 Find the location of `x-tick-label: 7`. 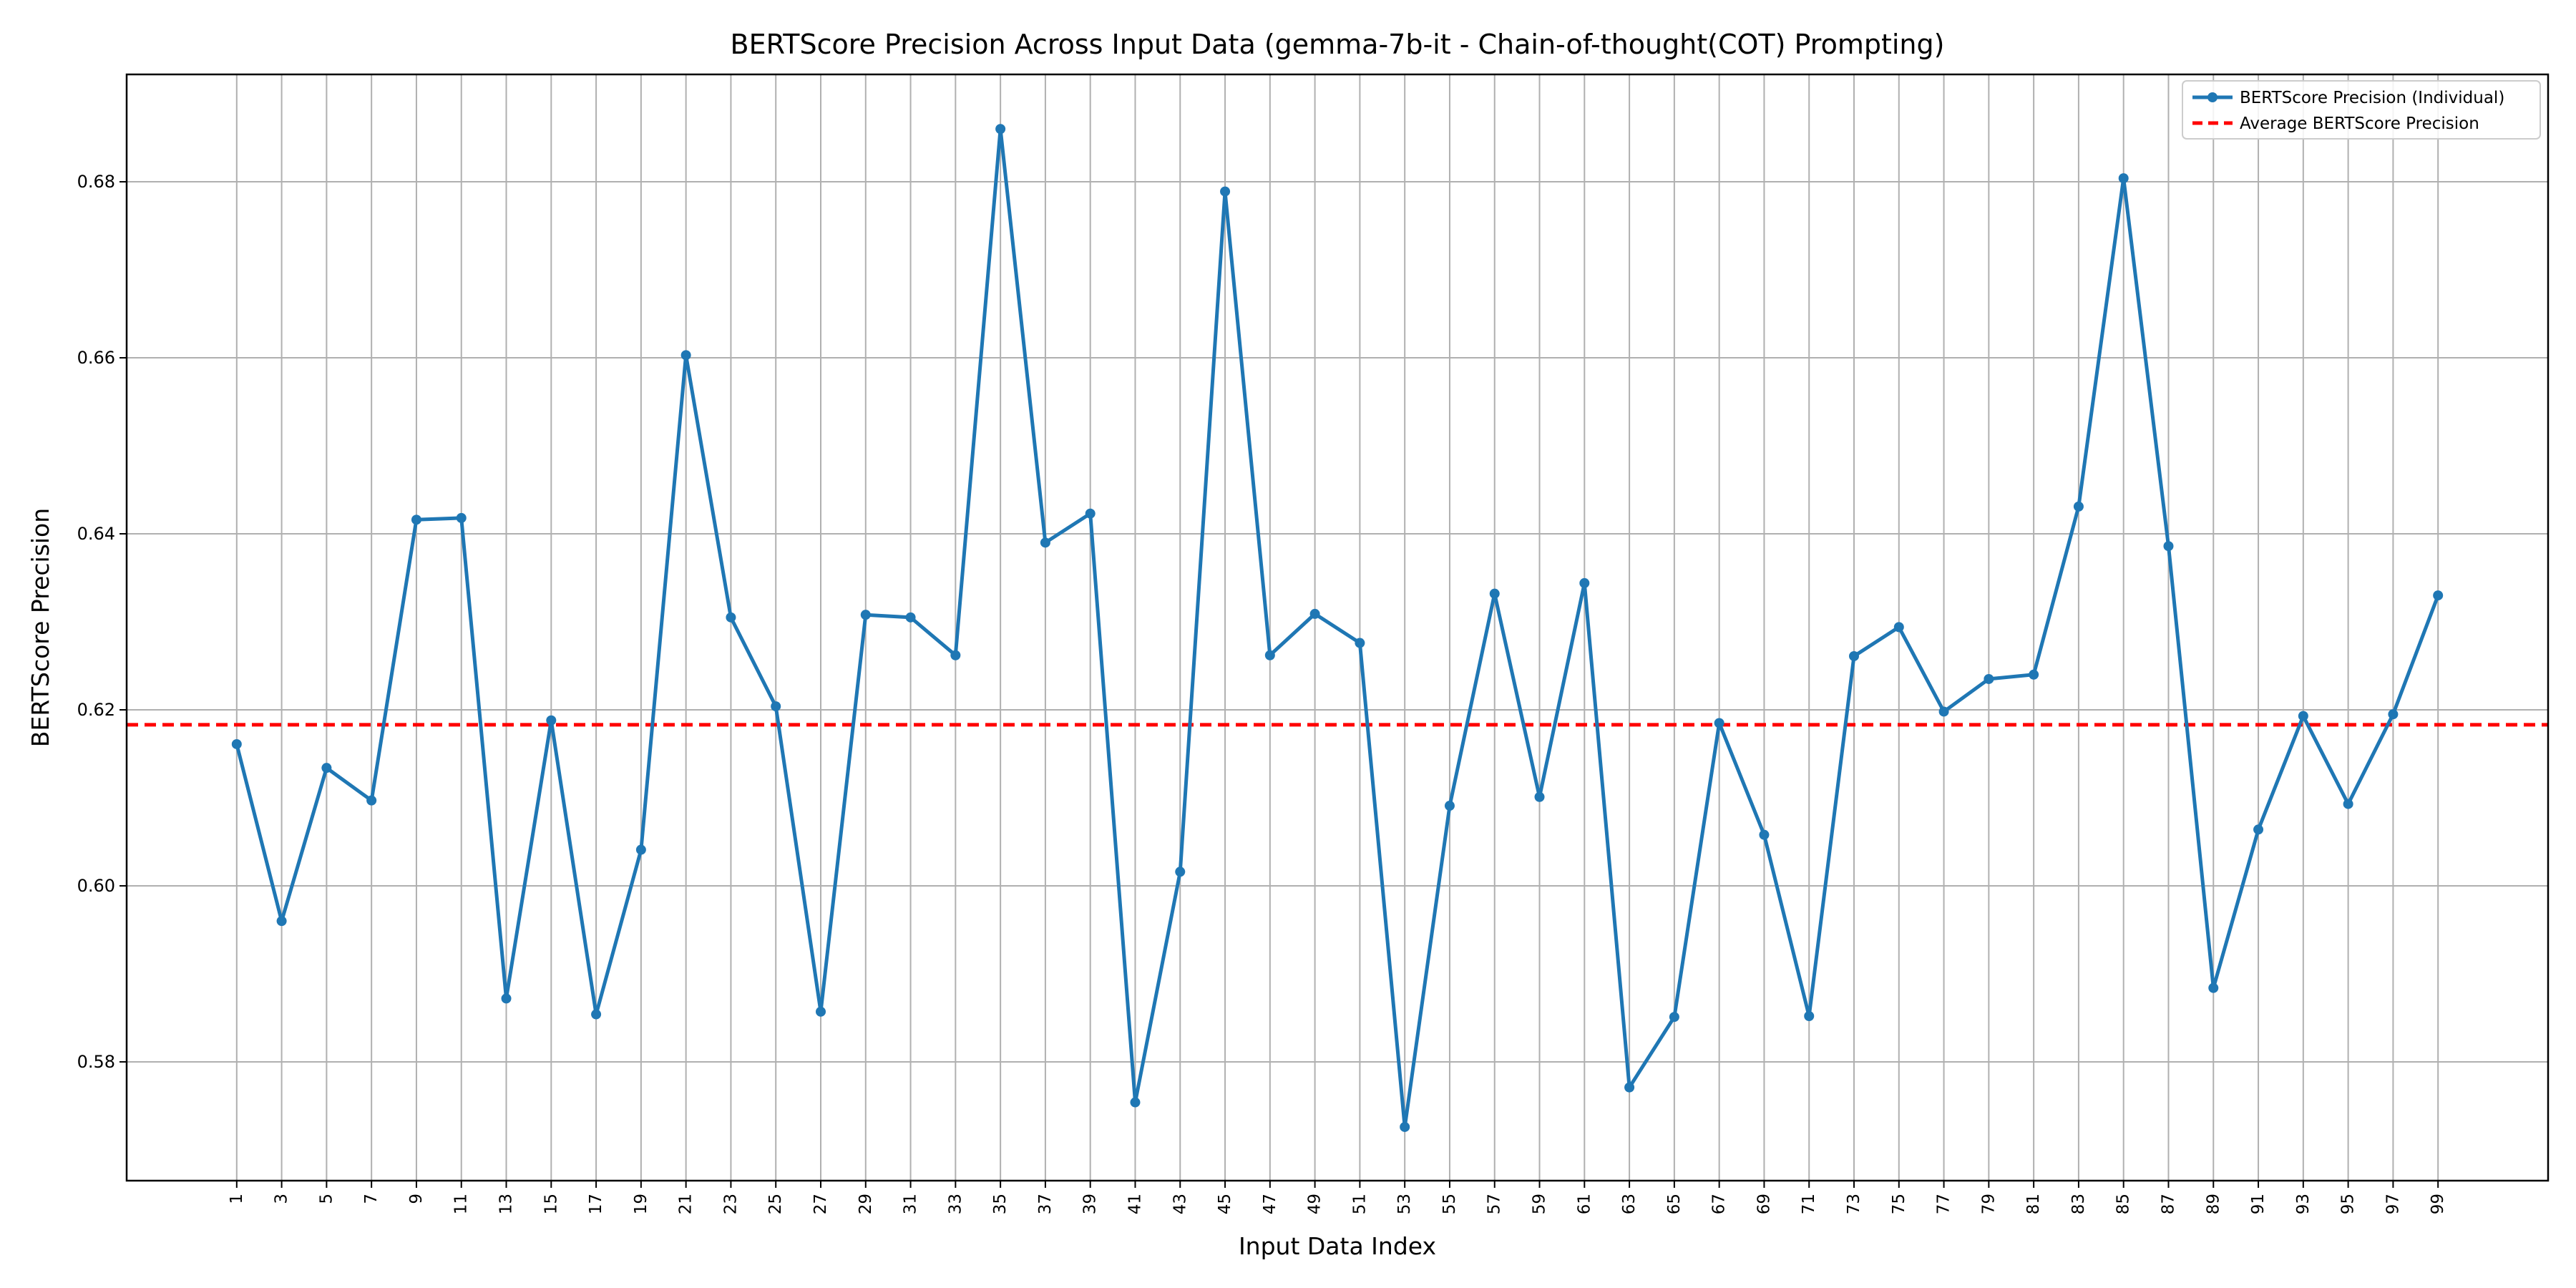

x-tick-label: 7 is located at coordinates (372, 1199).